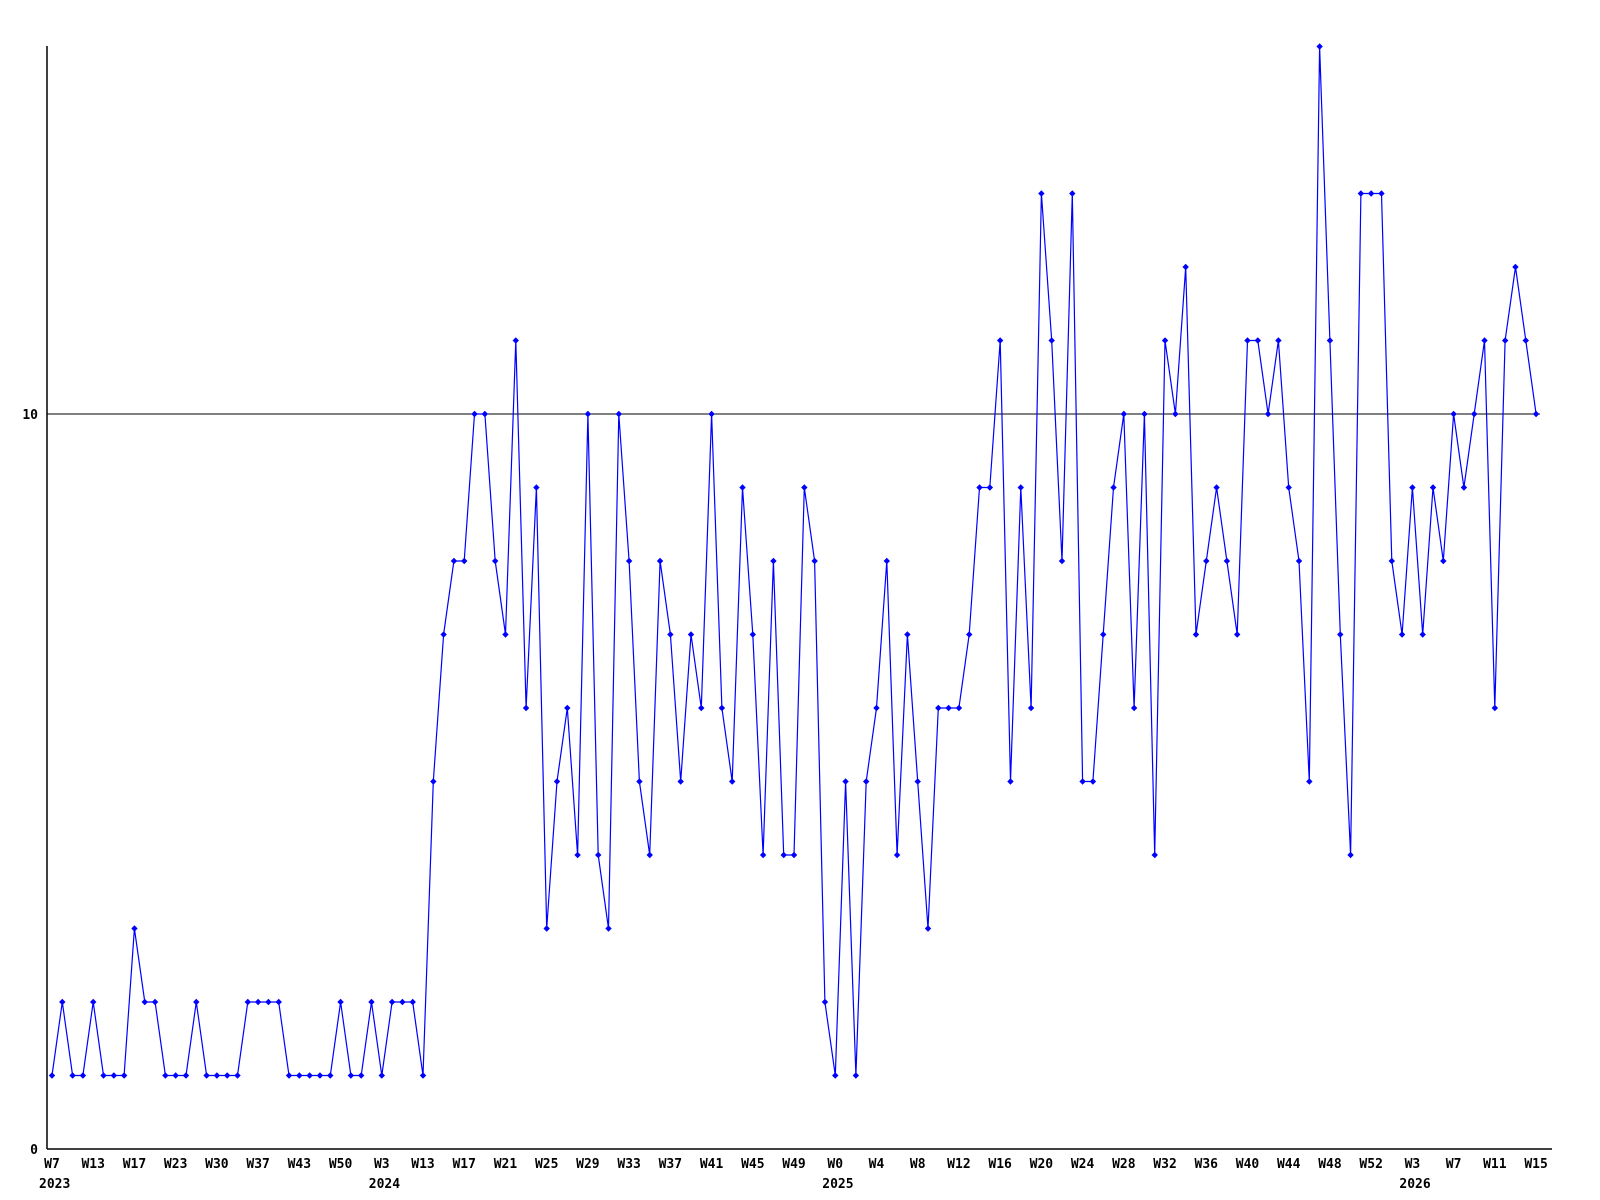  Describe the element at coordinates (299, 1164) in the screenshot. I see `x-tick-label: W43` at that location.